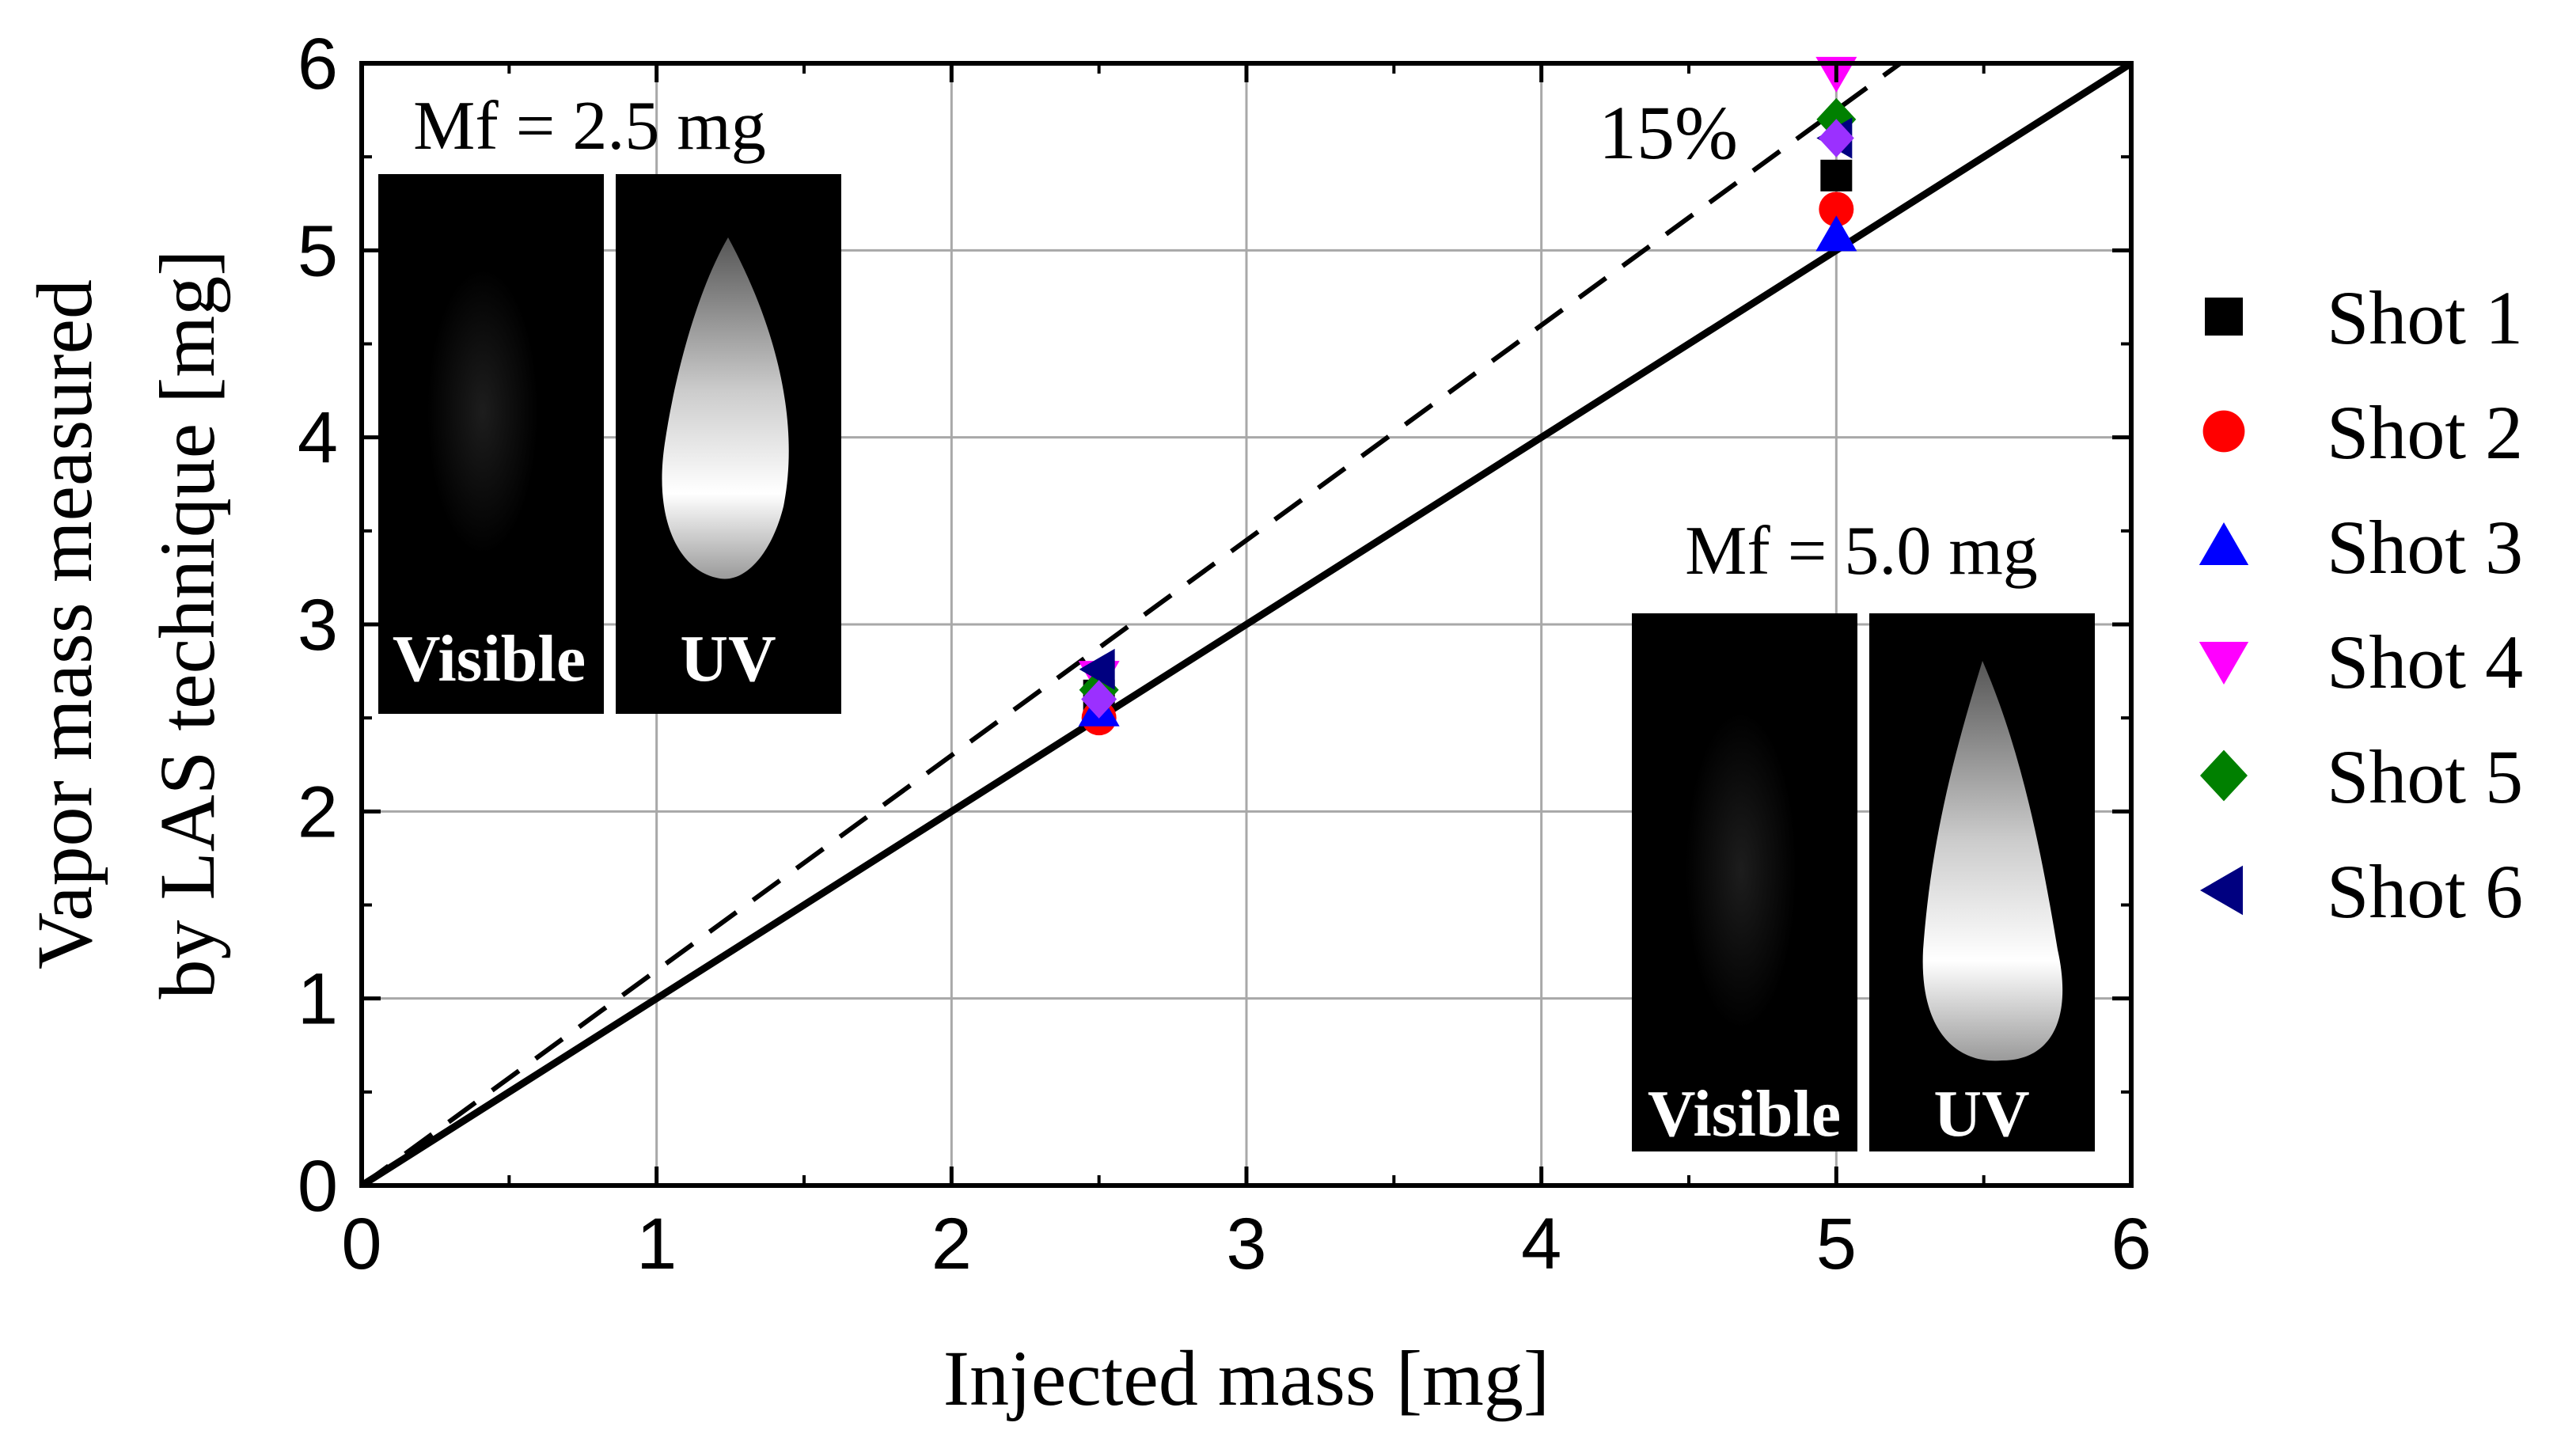 The height and width of the screenshot is (1453, 2576). Describe the element at coordinates (951, 1244) in the screenshot. I see `x-tick-label: 2` at that location.